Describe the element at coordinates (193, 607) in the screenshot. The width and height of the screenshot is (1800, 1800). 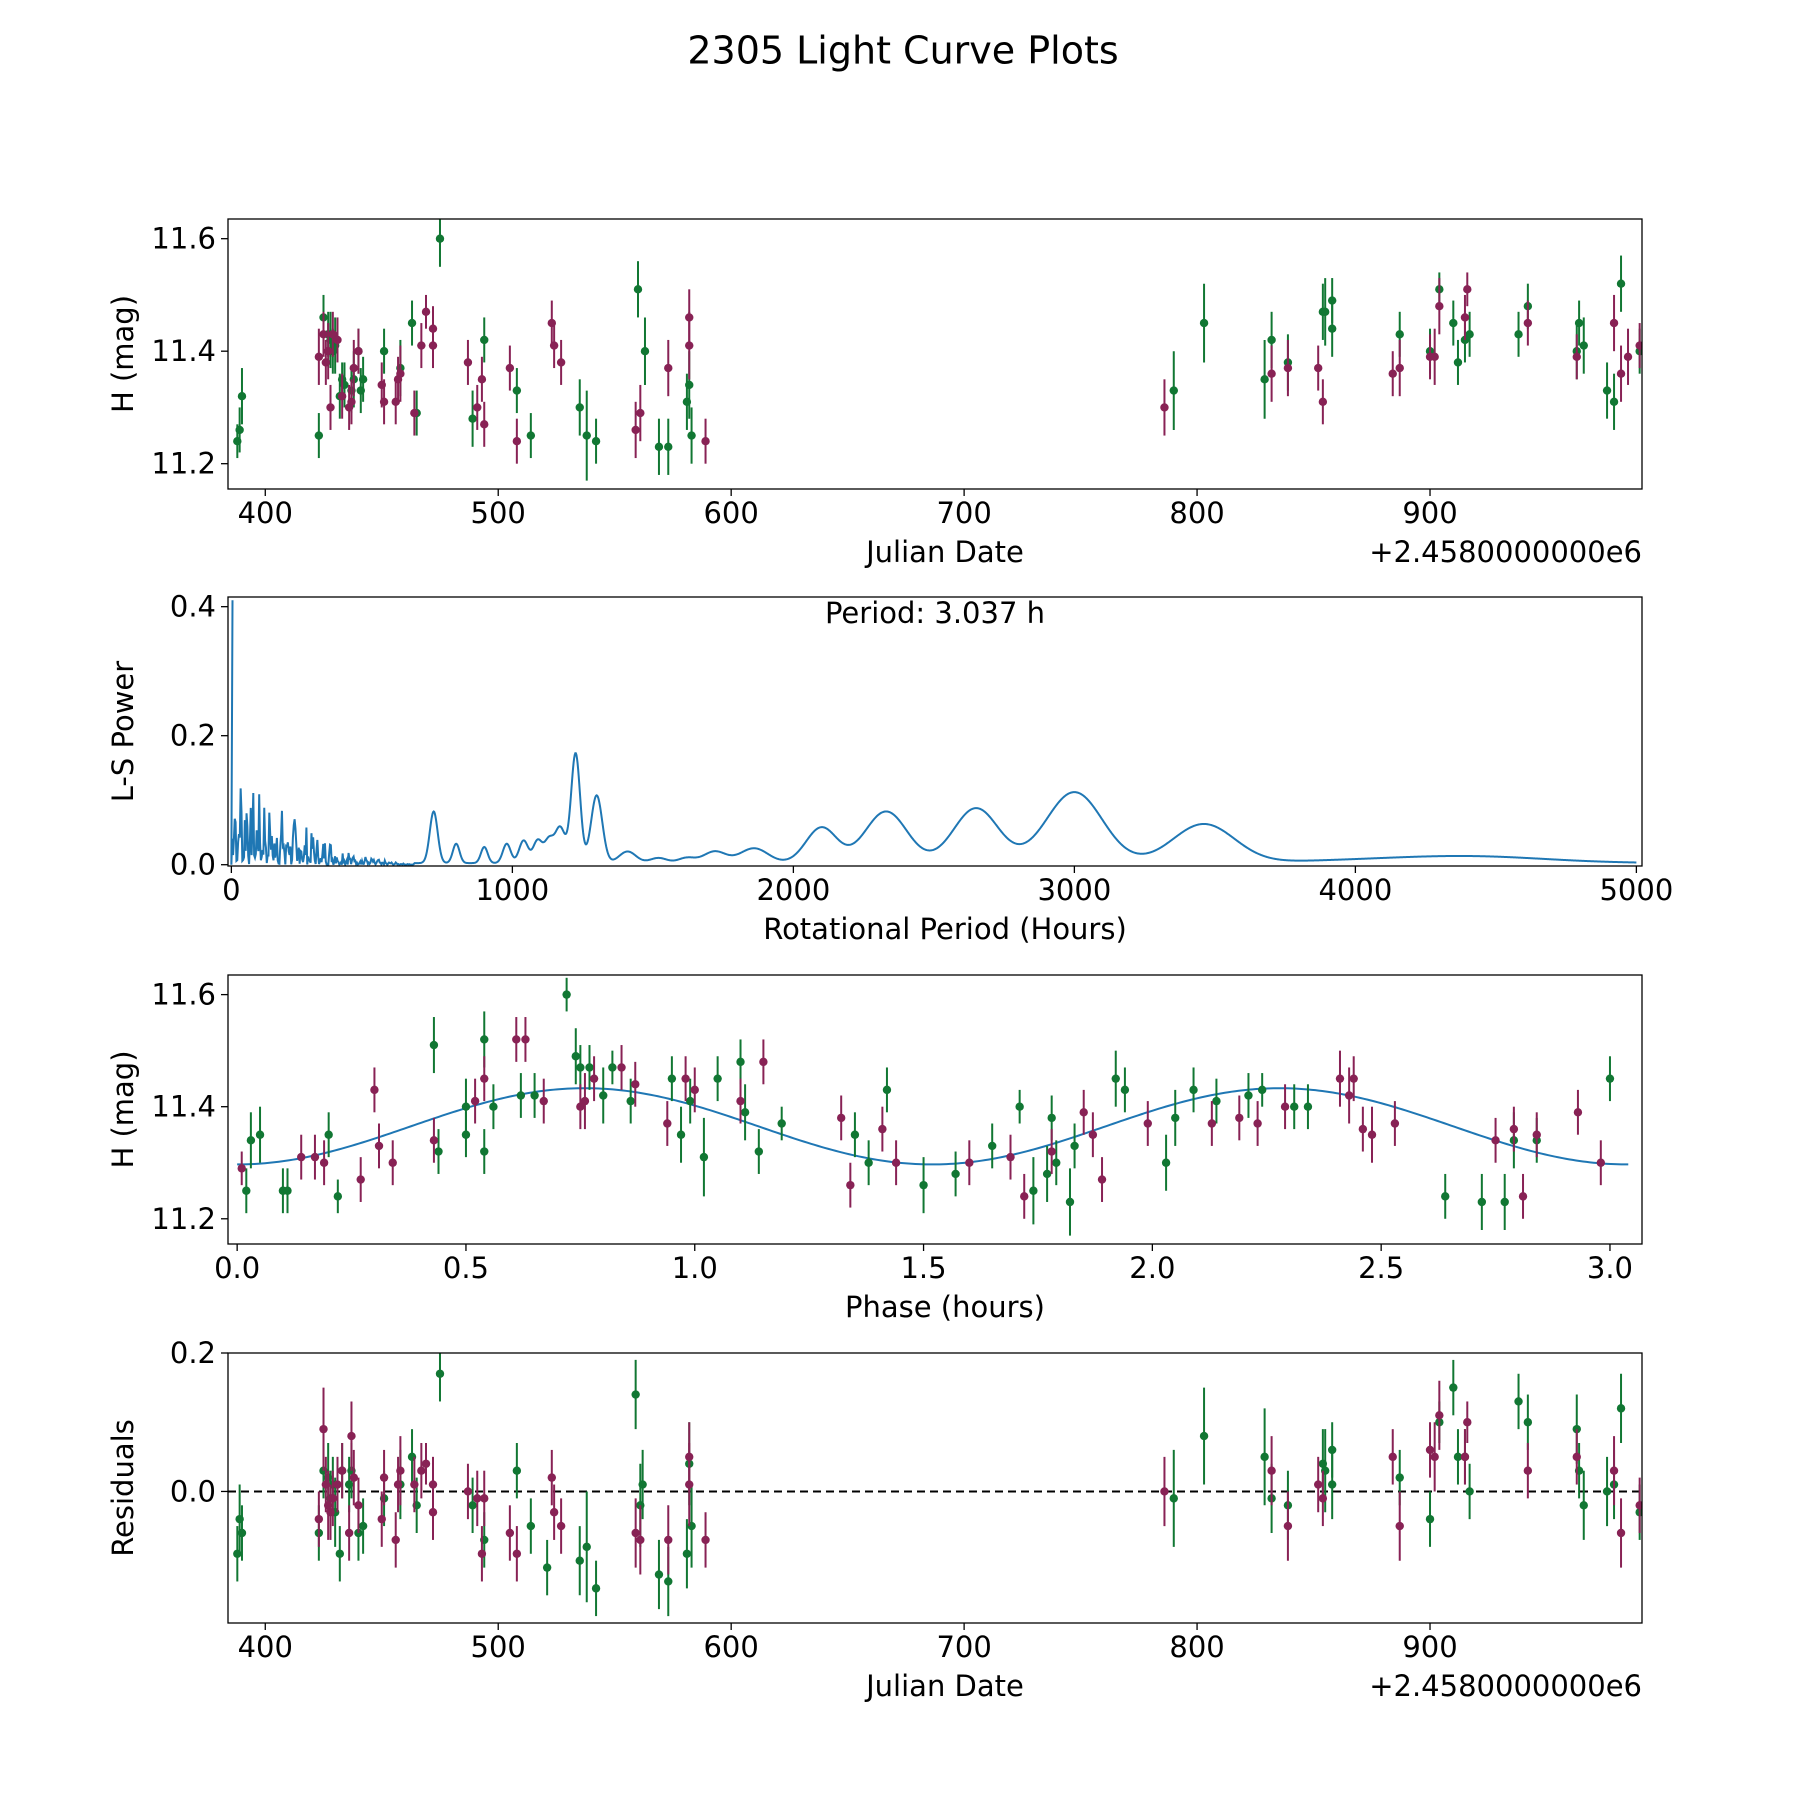
I see `y-tick-label: 0.4` at that location.